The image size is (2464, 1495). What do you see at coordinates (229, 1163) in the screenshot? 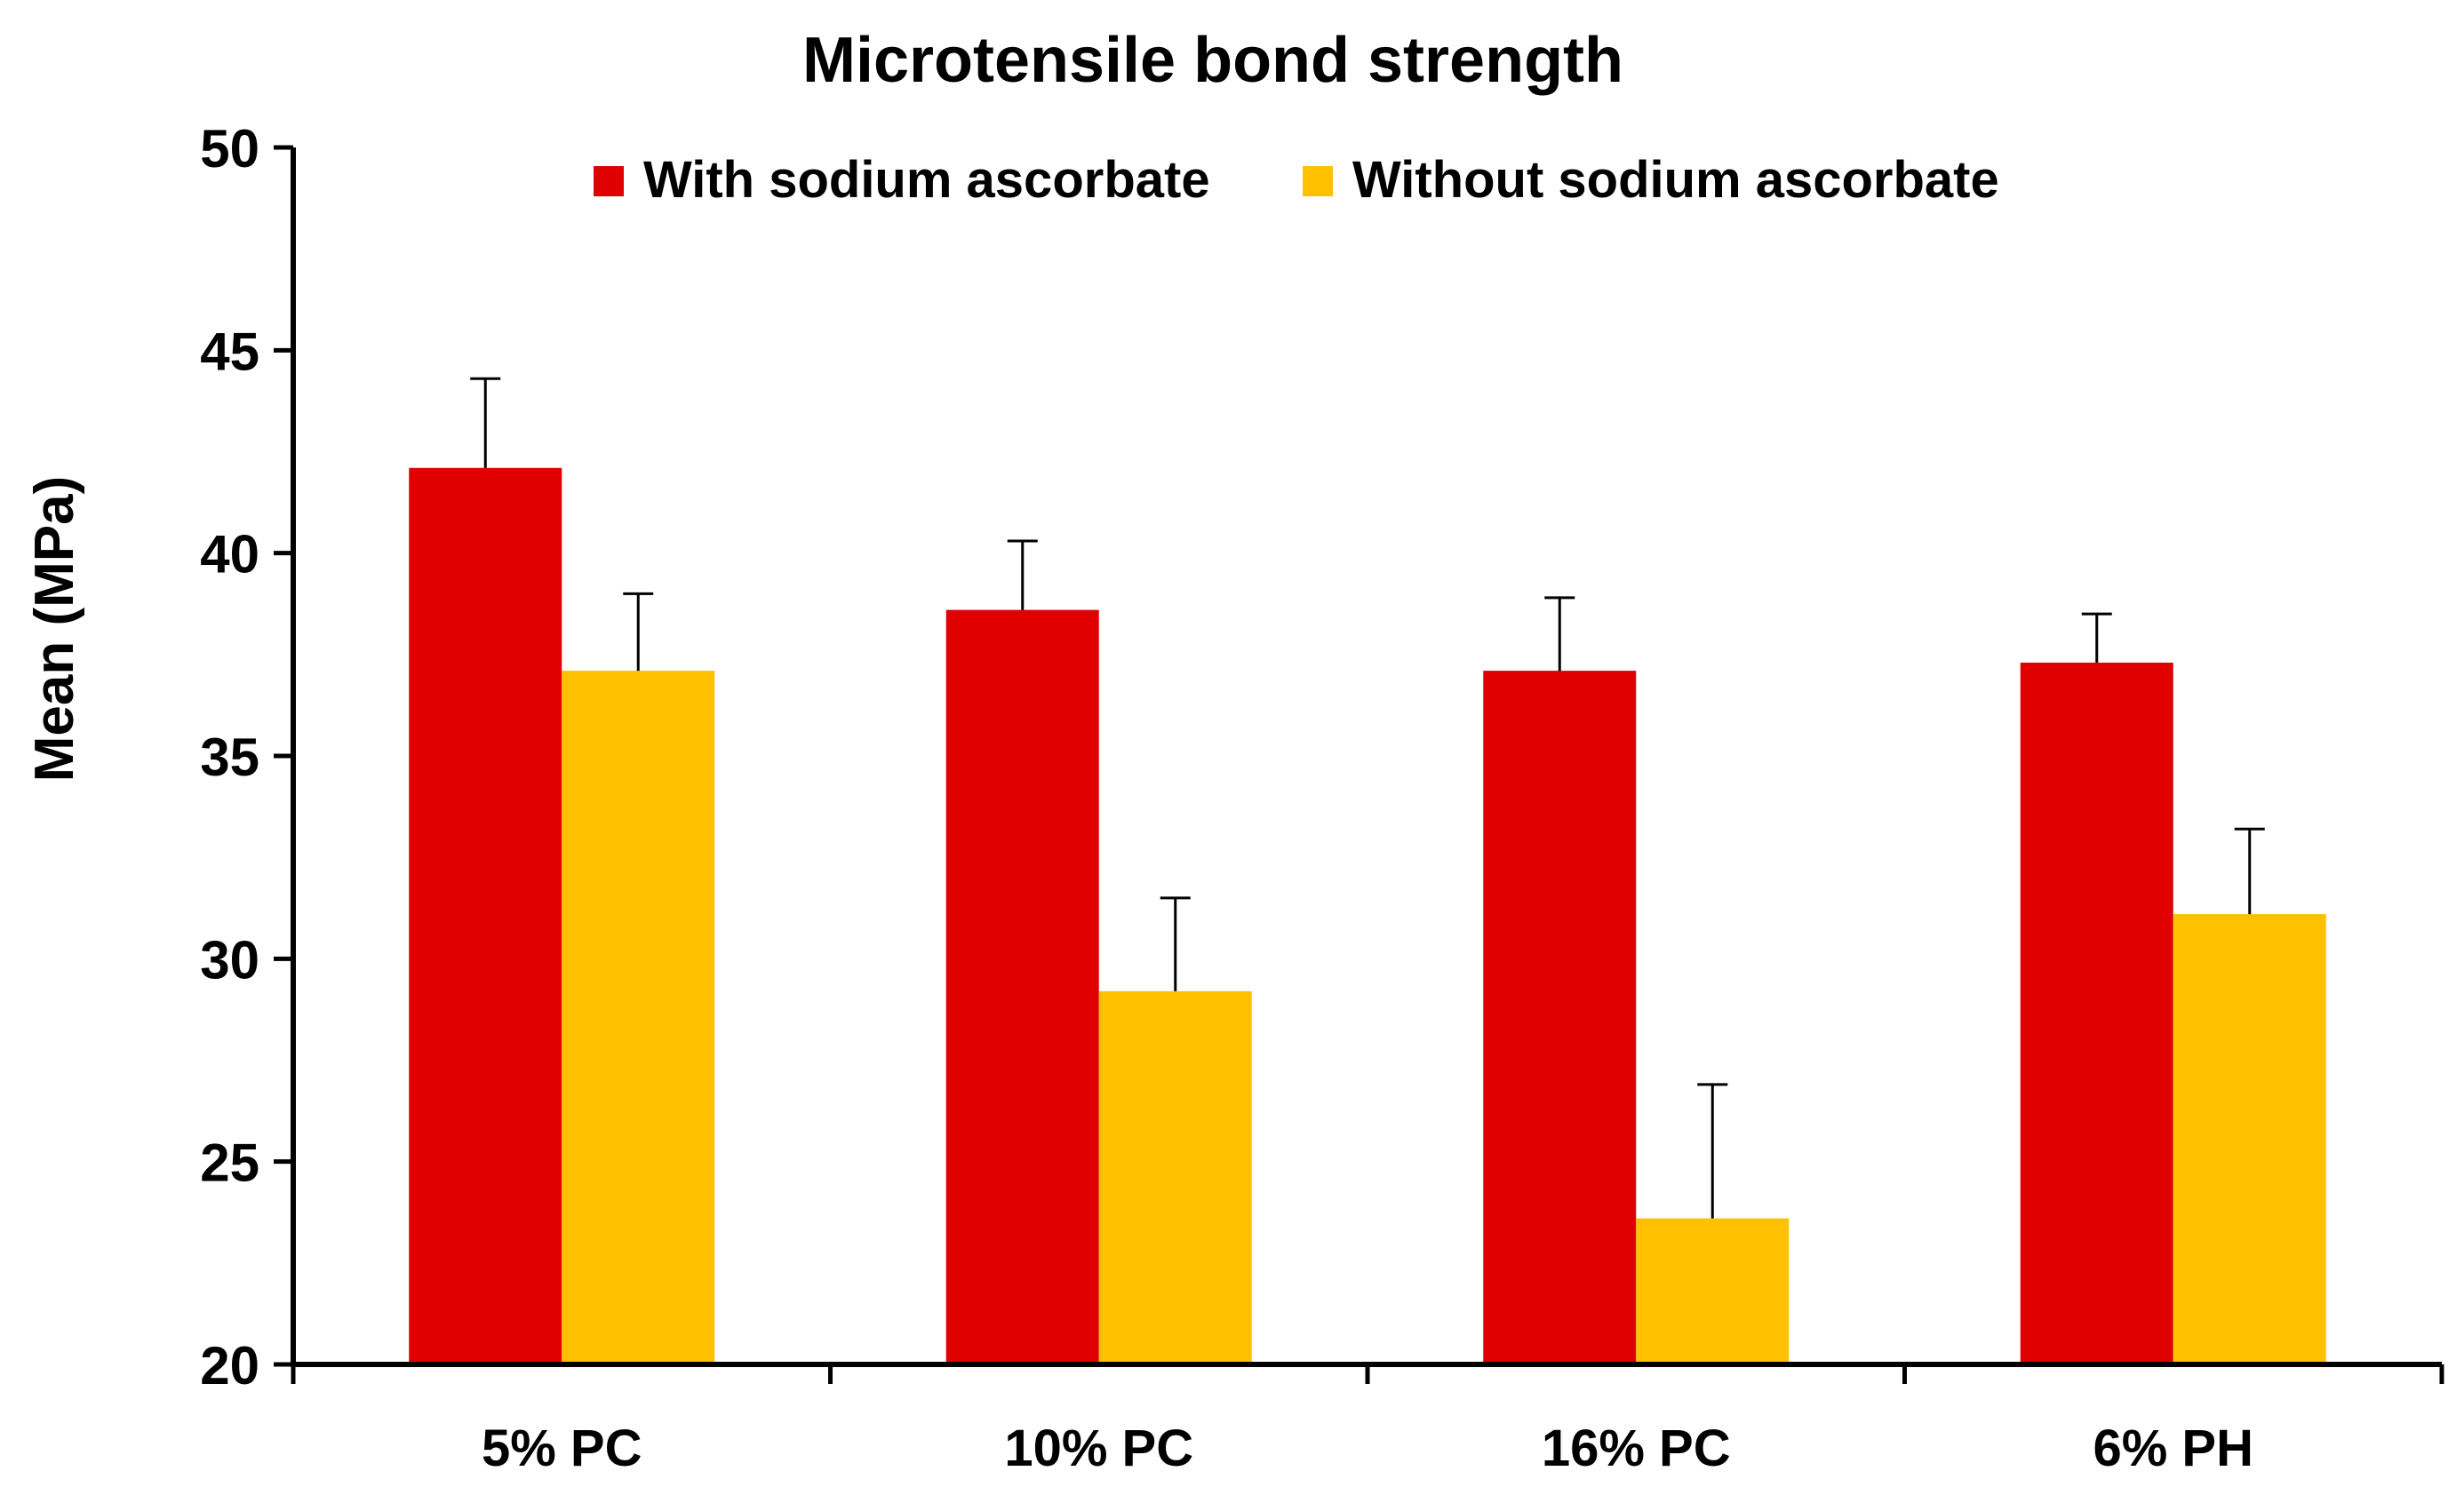
I see `y-tick-label-1: 25` at bounding box center [229, 1163].